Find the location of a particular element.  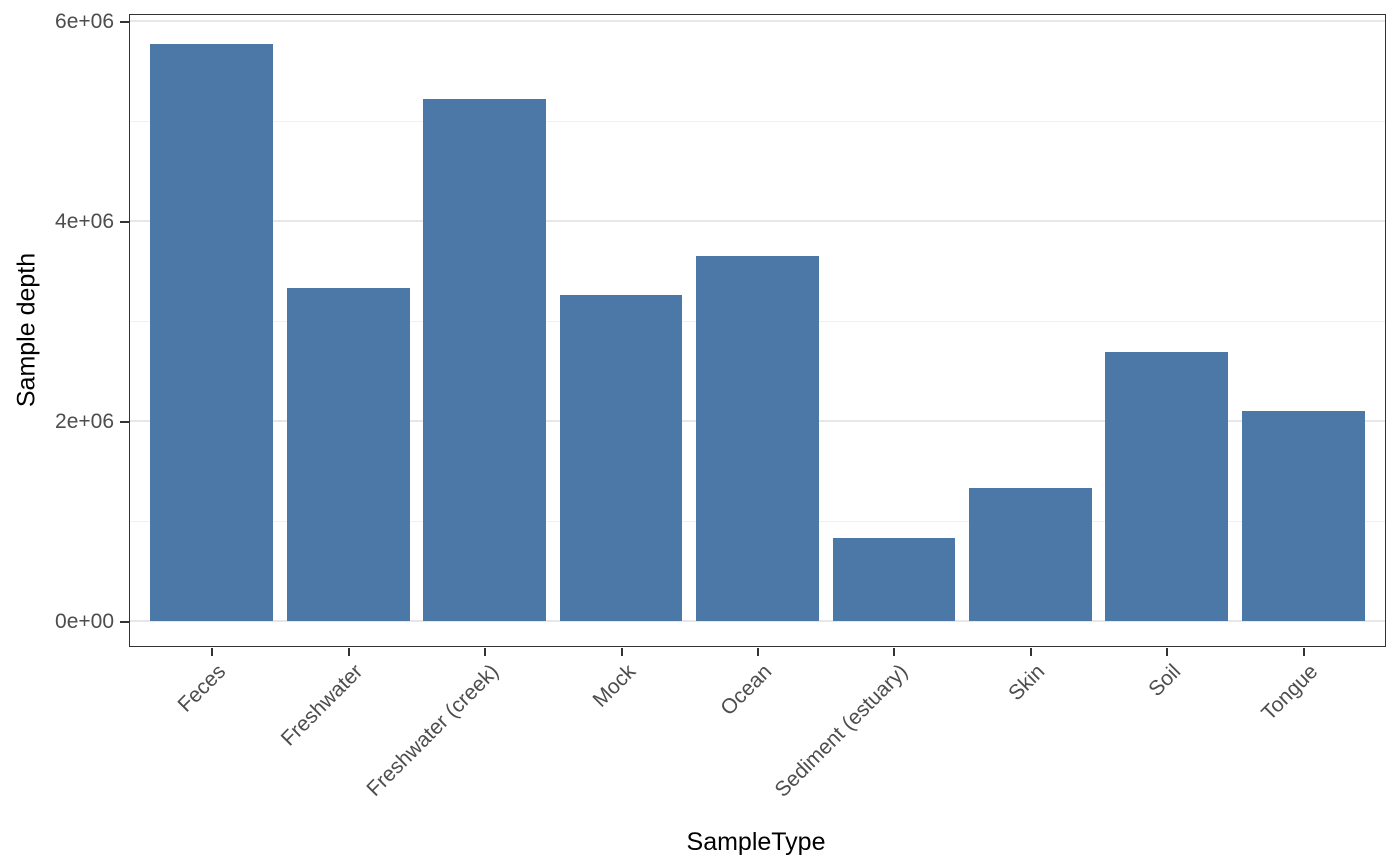

y-tick-label: 2e+06 is located at coordinates (84, 421).